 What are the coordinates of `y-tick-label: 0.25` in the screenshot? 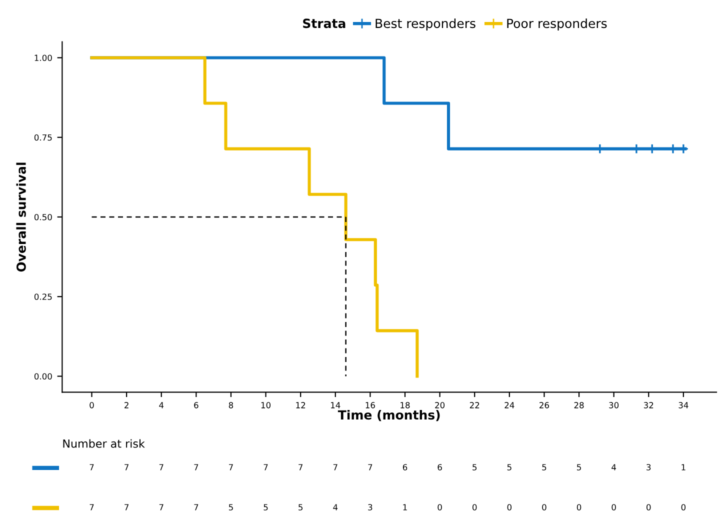 It's located at (43, 297).